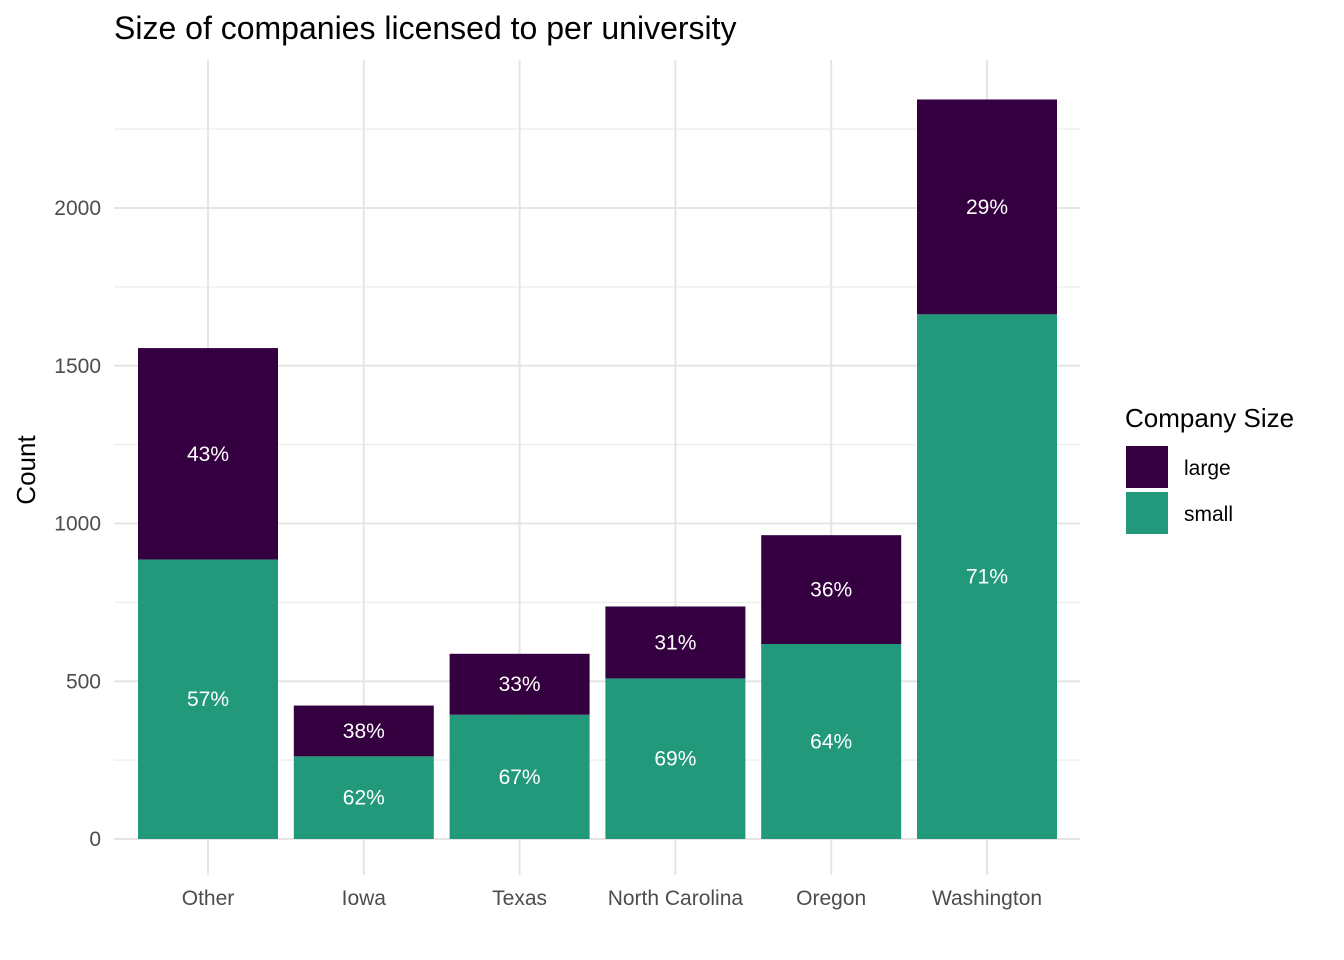  I want to click on data-label: 64%, so click(831, 742).